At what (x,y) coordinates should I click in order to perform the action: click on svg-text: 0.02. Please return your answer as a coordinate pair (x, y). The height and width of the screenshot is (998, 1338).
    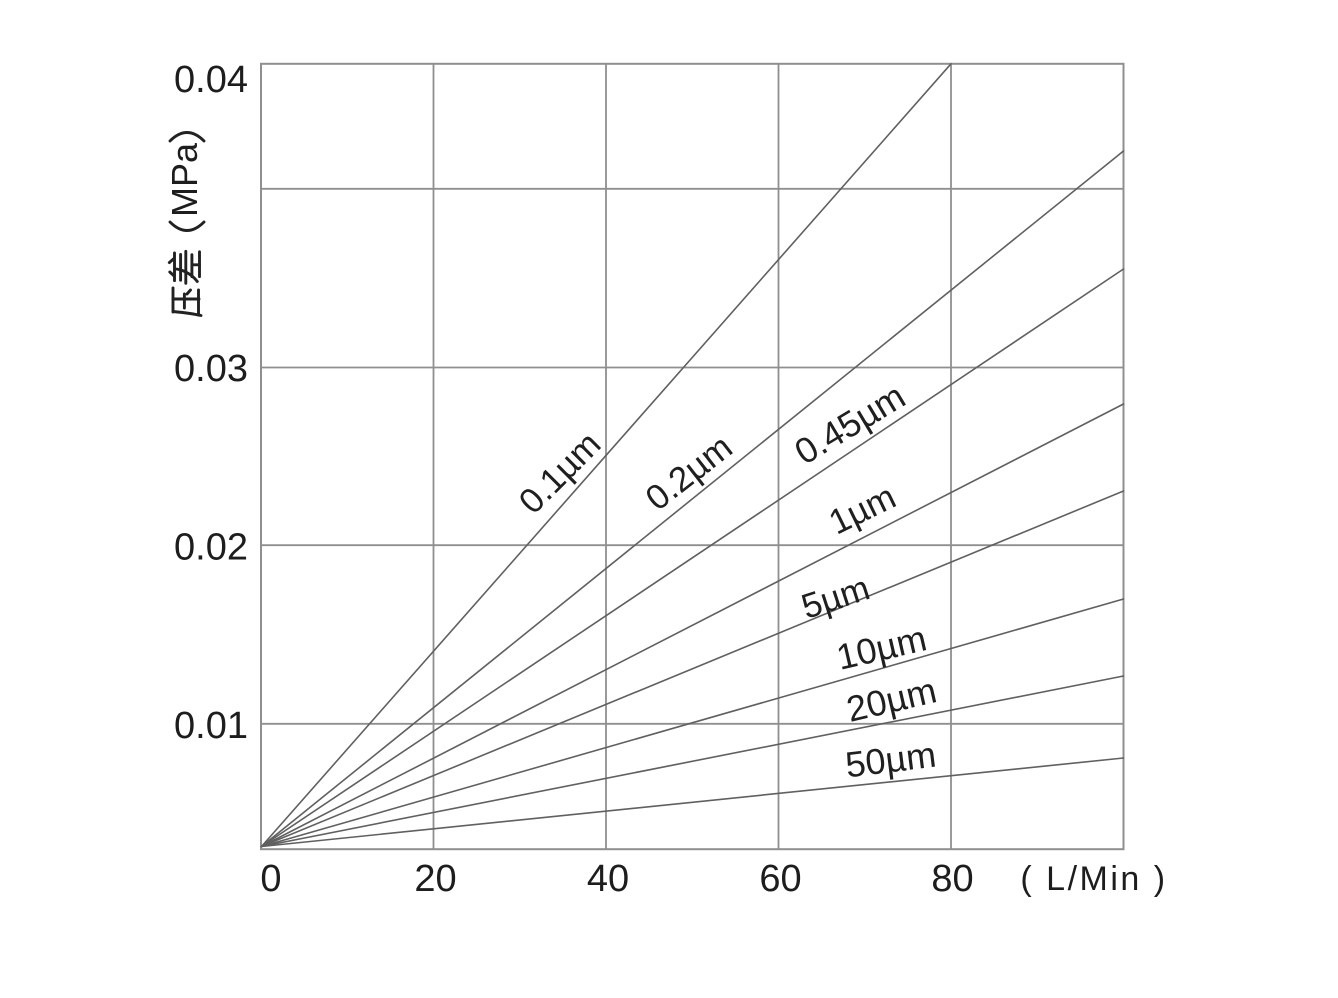
    Looking at the image, I should click on (211, 548).